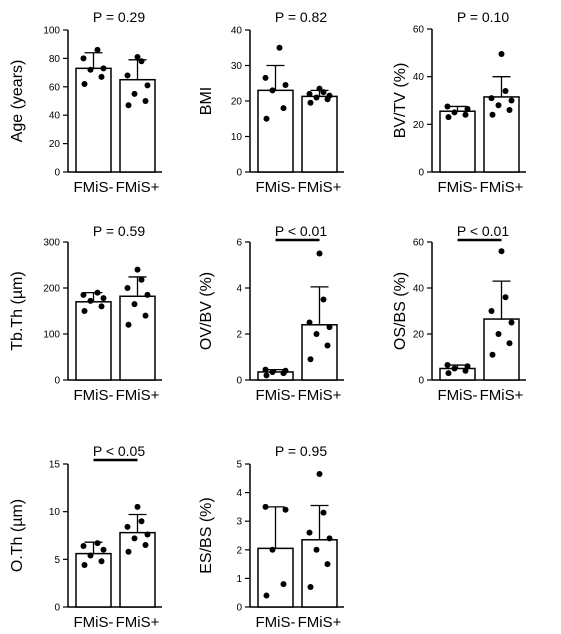  I want to click on panel-3: 0 20 40 60 BV/TV (%) FMiS- FMiS+ P = 0.10, so click(459, 102).